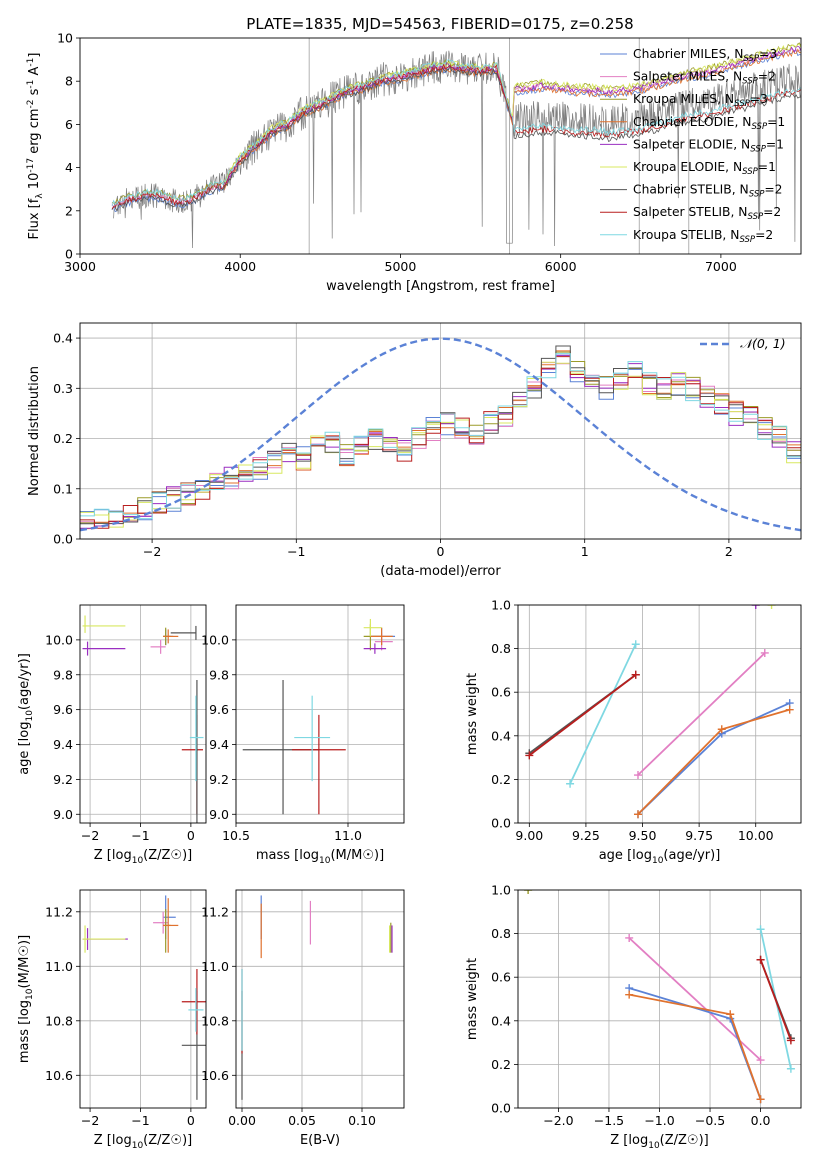 The image size is (819, 1170). What do you see at coordinates (643, 835) in the screenshot?
I see `x-tick-label: 9.50` at bounding box center [643, 835].